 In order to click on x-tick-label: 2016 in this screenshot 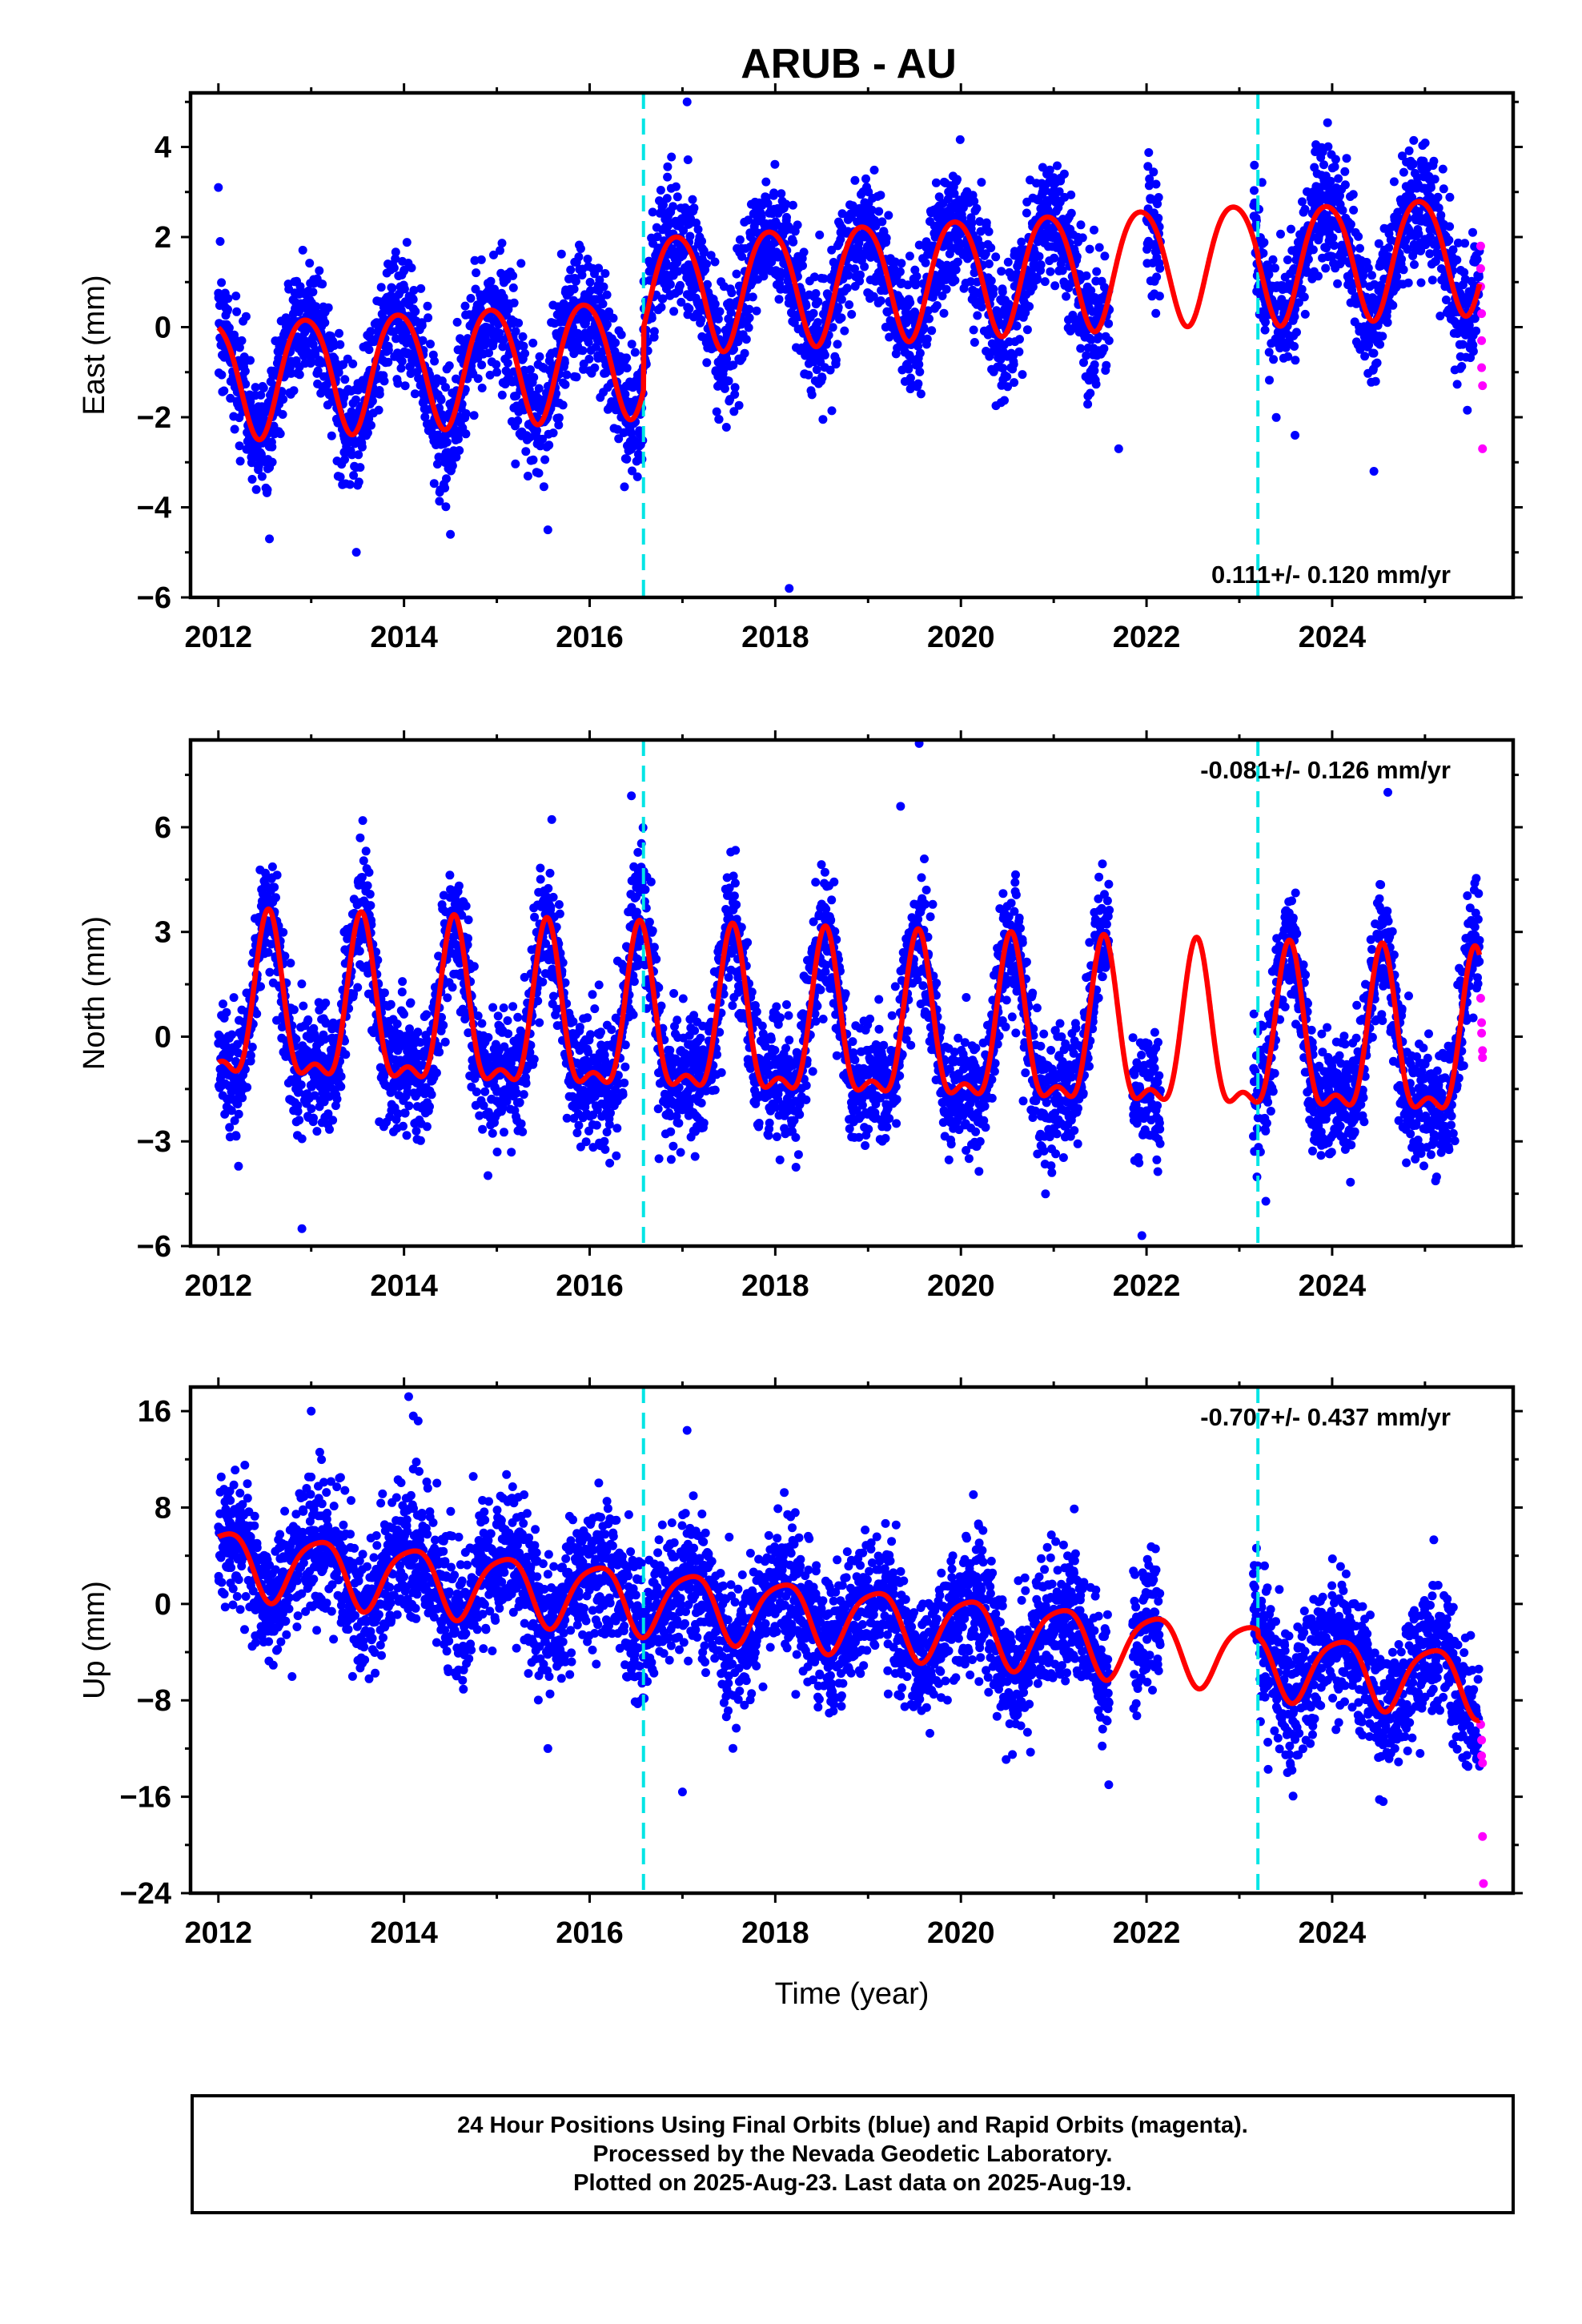, I will do `click(590, 637)`.